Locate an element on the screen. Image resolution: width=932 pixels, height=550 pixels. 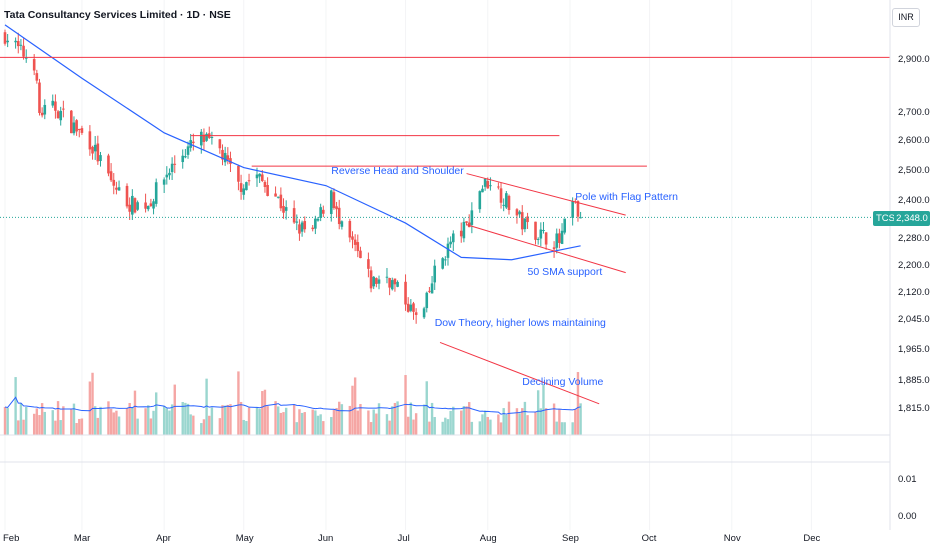
price-tick-label: 2,400.0 is located at coordinates (914, 200).